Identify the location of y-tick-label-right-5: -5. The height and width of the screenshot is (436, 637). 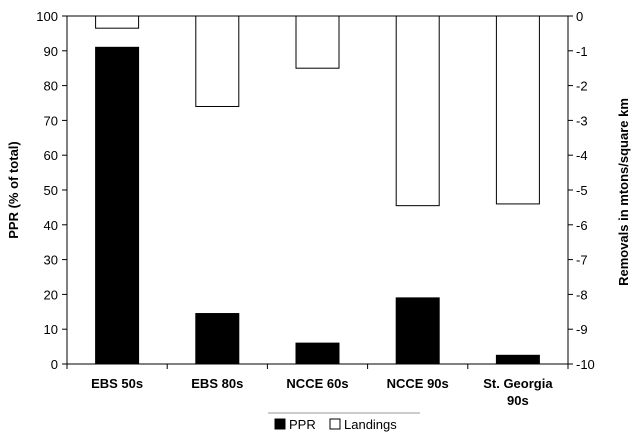
(582, 190).